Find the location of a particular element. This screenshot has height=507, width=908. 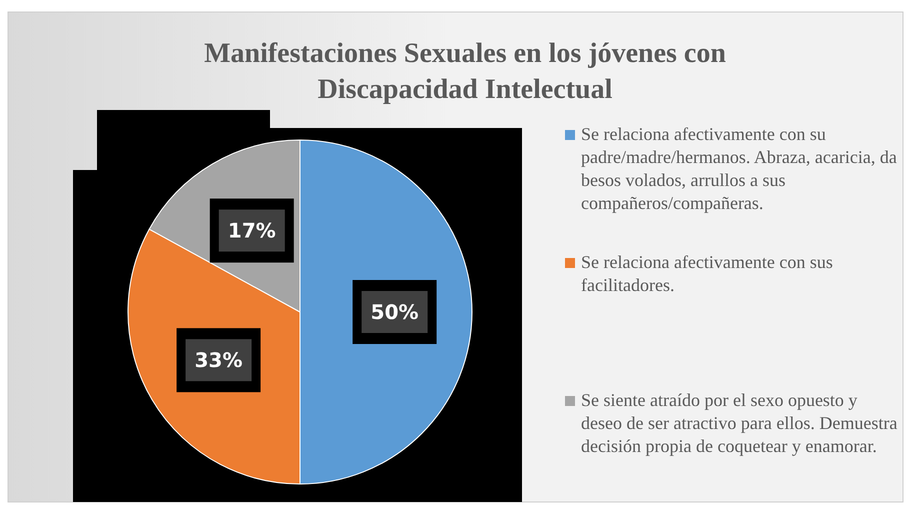

legend-label: Se siente atraído por el sexo opuesto y deseo de ser atractivo para ellos. Demuestra decisión propia de coquetear y enamorar. is located at coordinates (739, 423).